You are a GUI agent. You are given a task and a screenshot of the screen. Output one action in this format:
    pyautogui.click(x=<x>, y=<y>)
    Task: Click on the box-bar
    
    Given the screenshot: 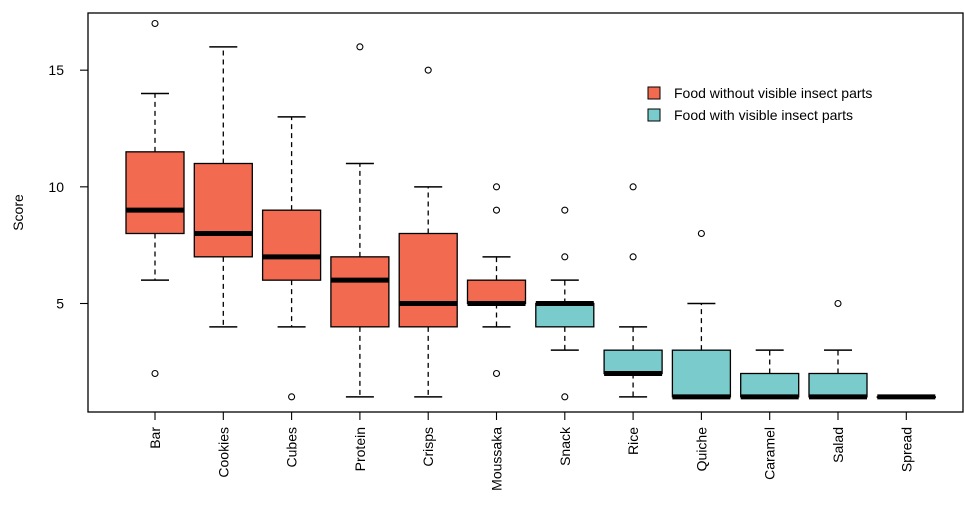 What is the action you would take?
    pyautogui.click(x=155, y=198)
    